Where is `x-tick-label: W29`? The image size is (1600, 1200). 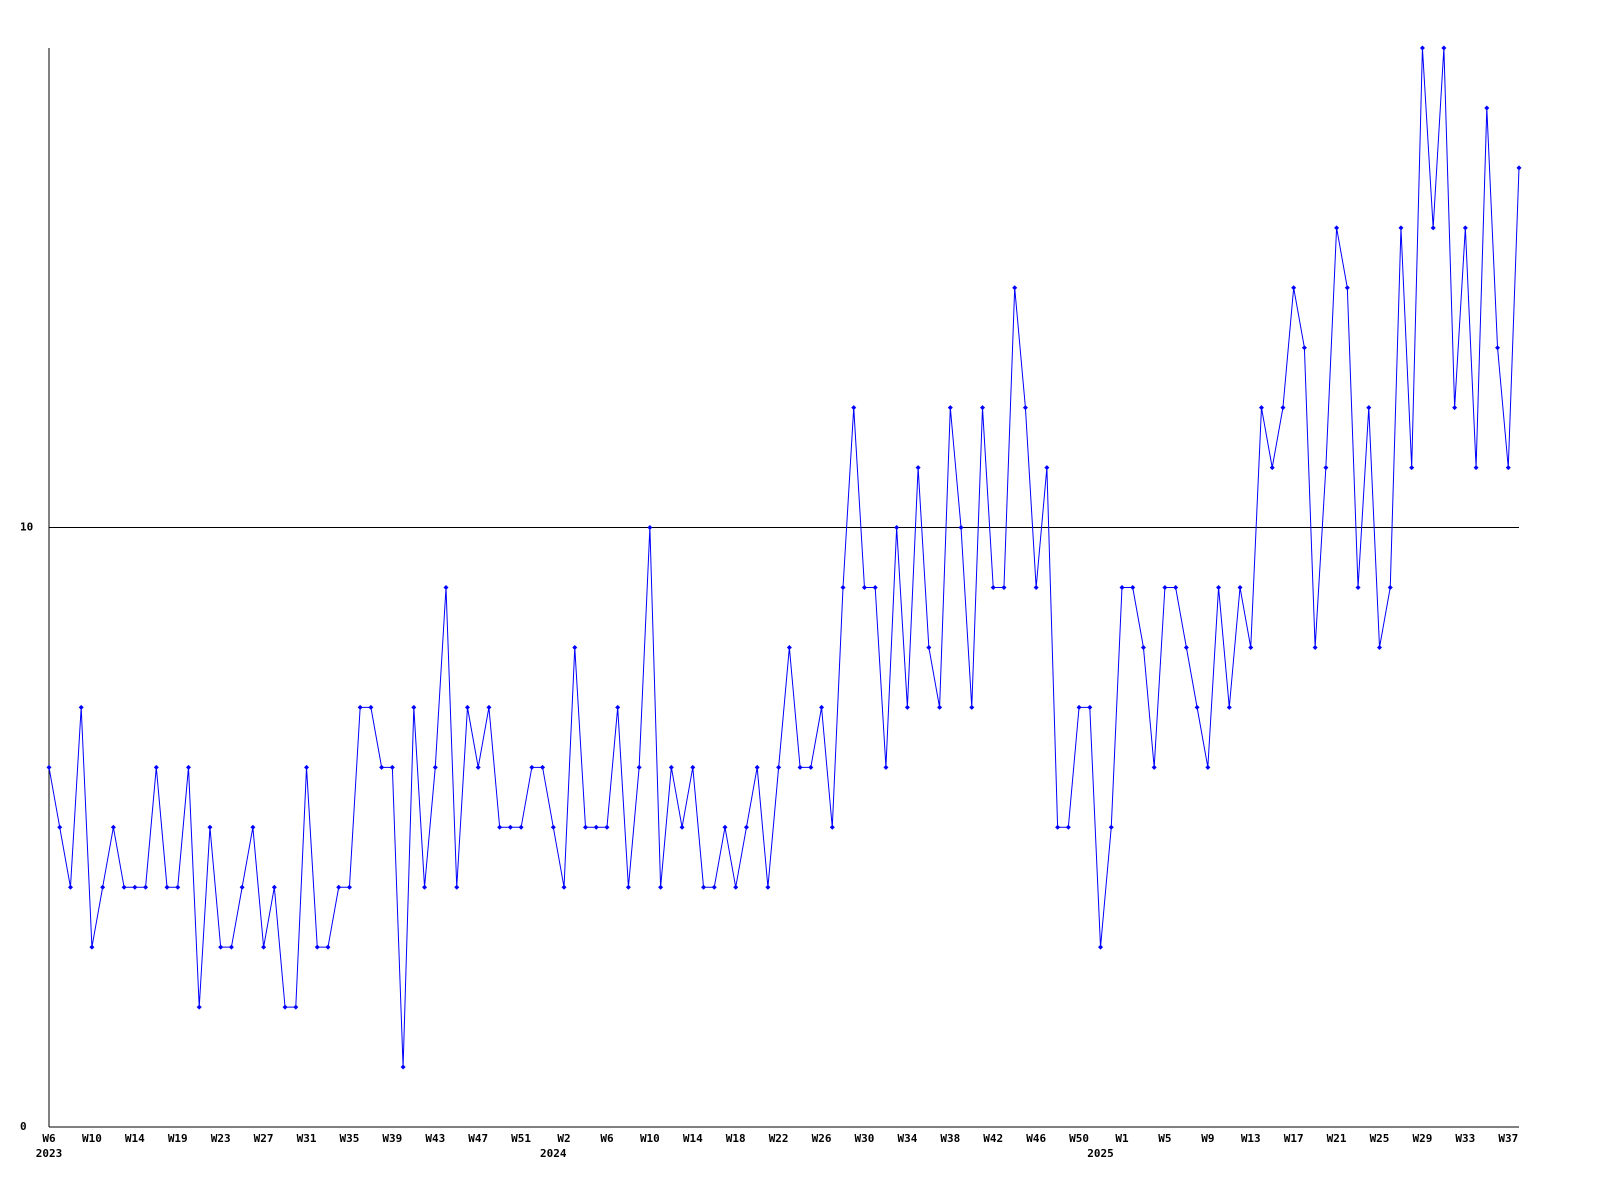
x-tick-label: W29 is located at coordinates (1422, 1138).